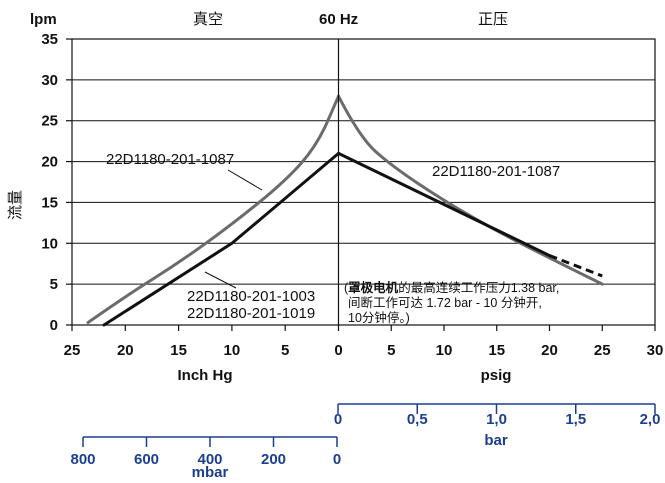  Describe the element at coordinates (575, 266) in the screenshot. I see `series-line-dashed` at that location.